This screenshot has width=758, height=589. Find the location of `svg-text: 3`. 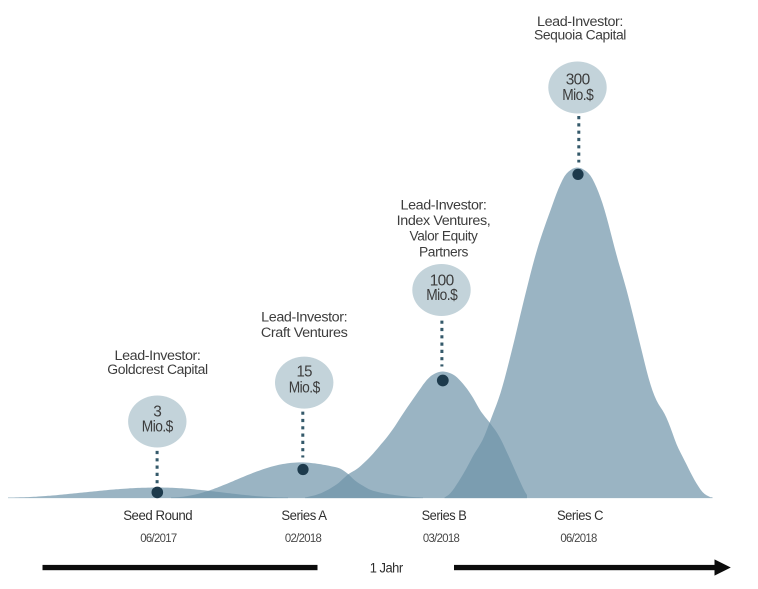

svg-text: 3 is located at coordinates (157, 412).